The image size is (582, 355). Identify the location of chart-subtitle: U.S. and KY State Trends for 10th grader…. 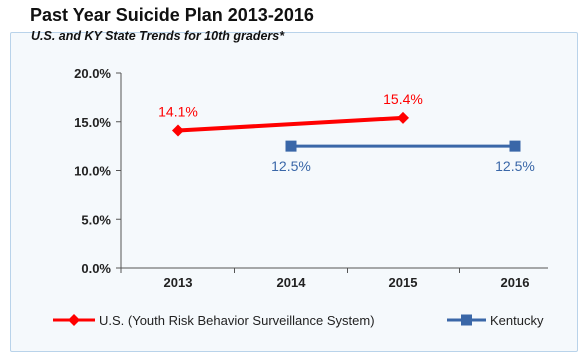
(158, 36).